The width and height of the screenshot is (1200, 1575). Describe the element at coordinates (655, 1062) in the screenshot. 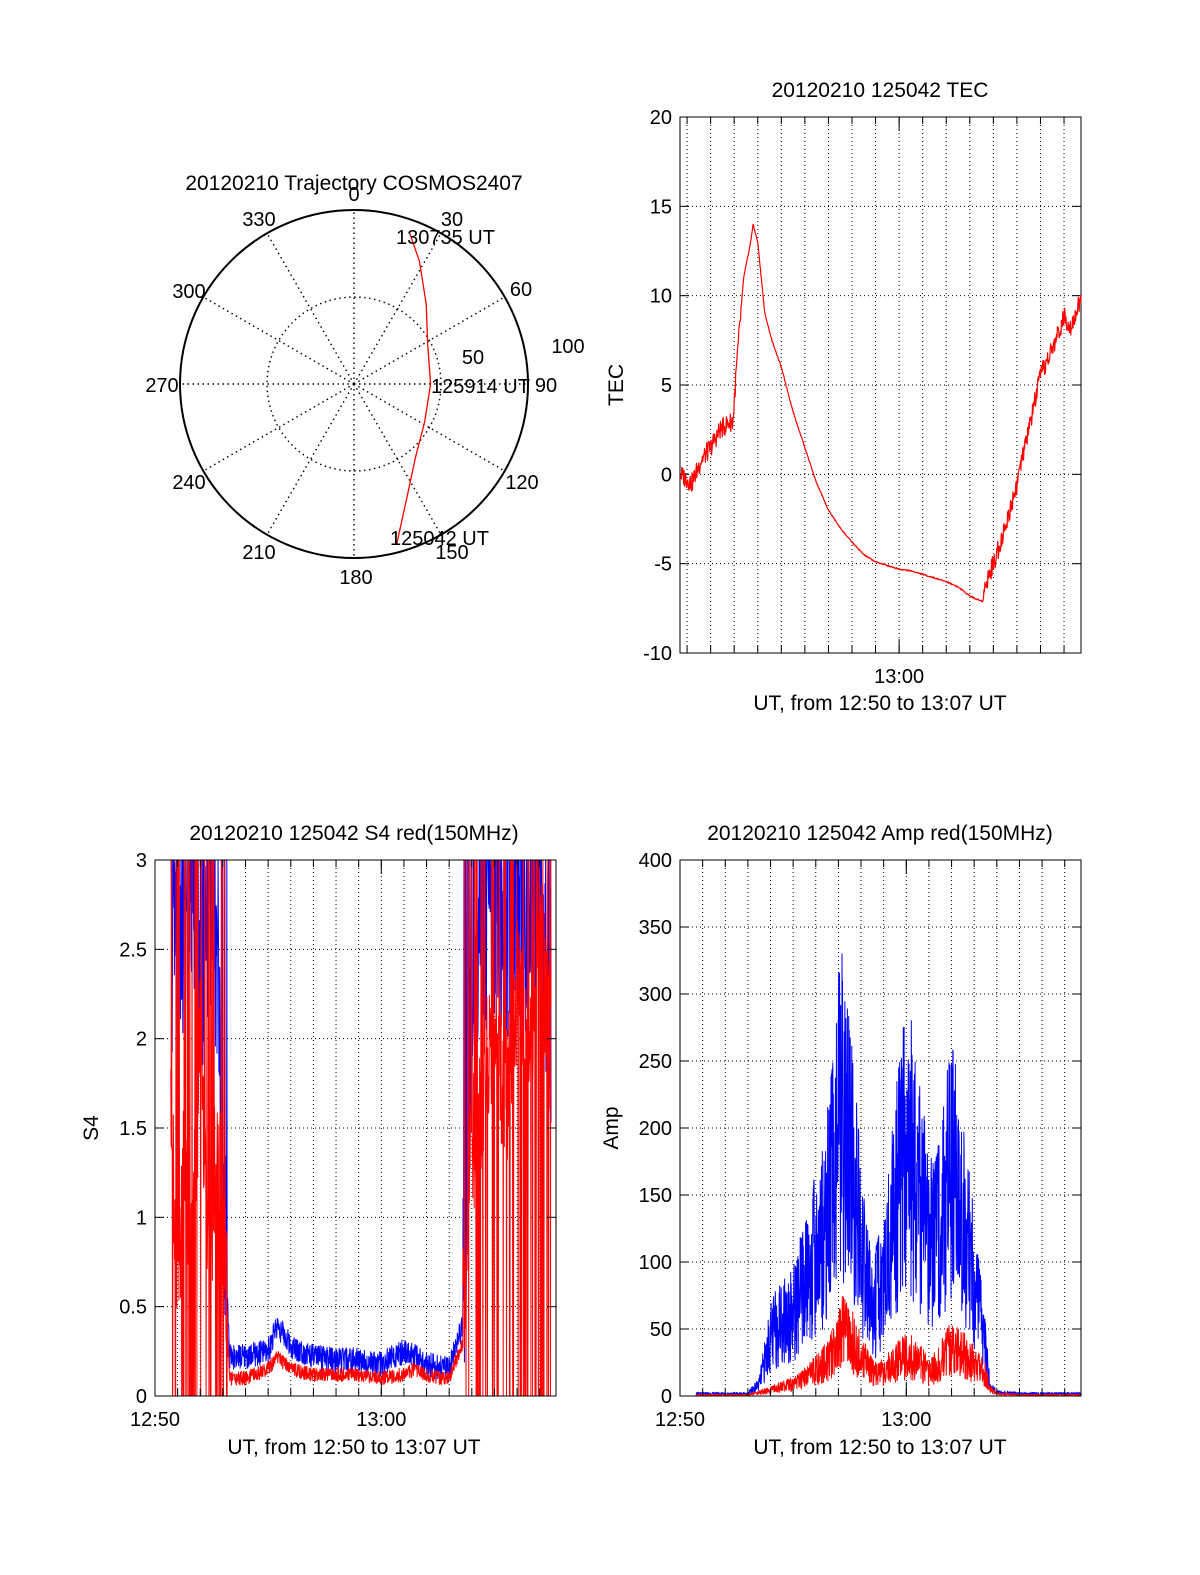

I see `amp-ytick-label: 250` at that location.